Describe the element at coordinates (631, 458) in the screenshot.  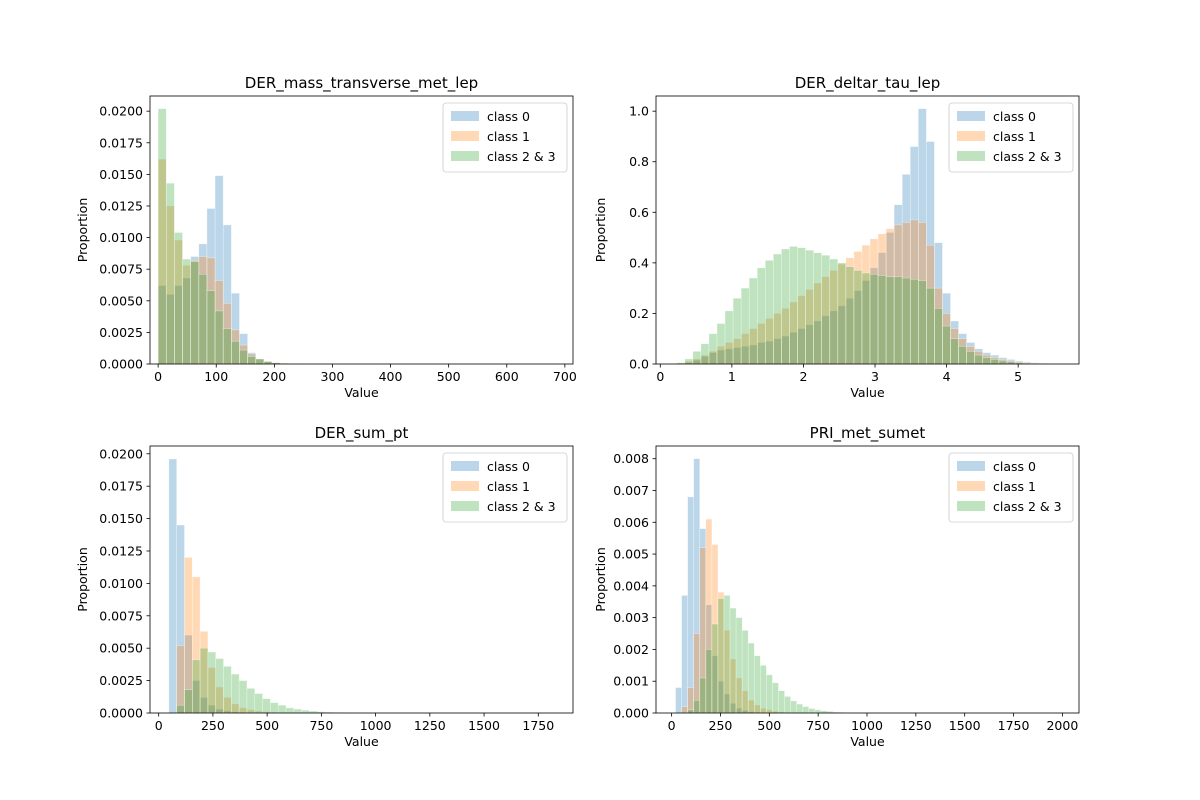
I see `y-tick-label: 0.008` at that location.